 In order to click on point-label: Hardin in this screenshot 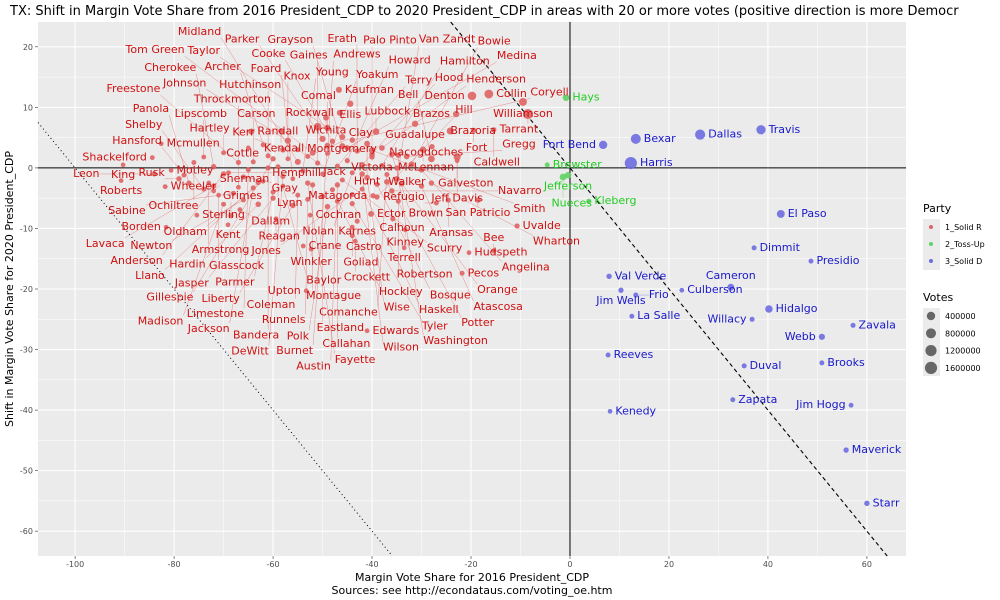, I will do `click(187, 264)`.